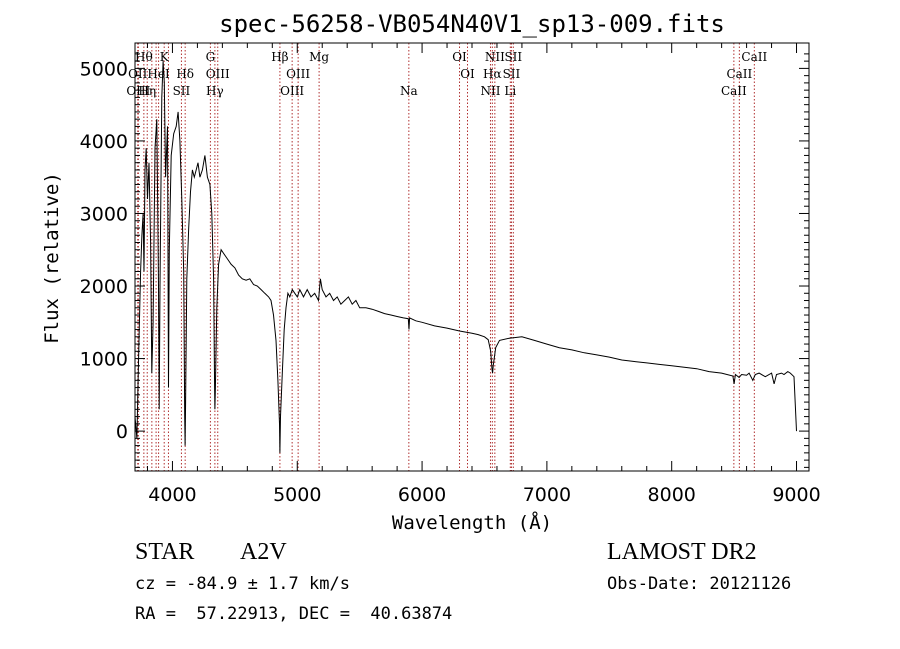 The image size is (900, 649). I want to click on line-label: K, so click(165, 57).